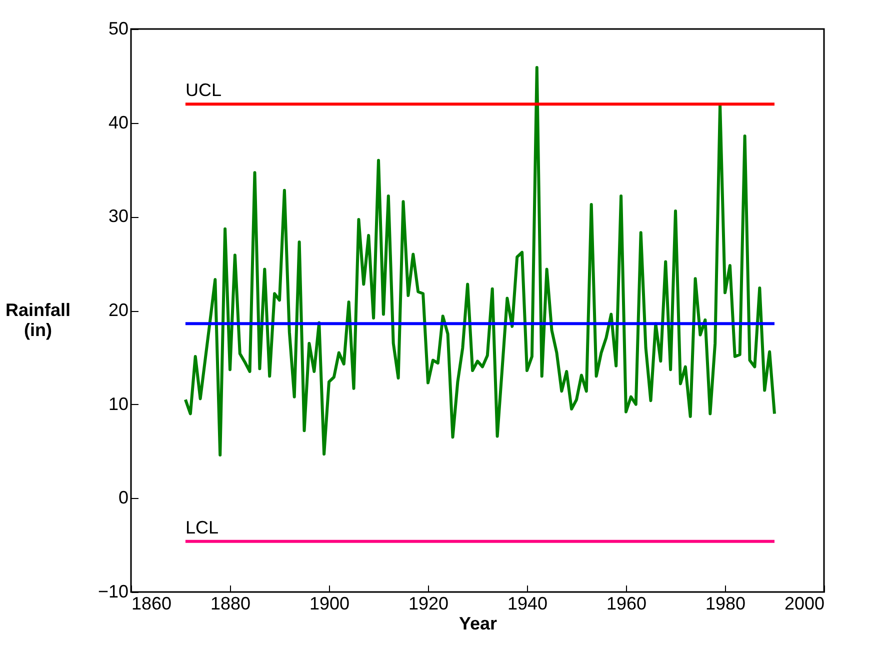 The width and height of the screenshot is (883, 649). Describe the element at coordinates (725, 604) in the screenshot. I see `x-tick-label: 1980` at that location.